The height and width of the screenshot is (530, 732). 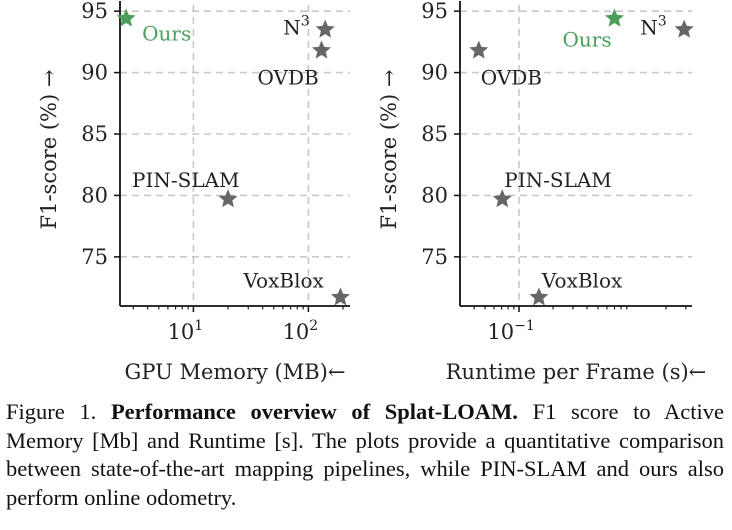 I want to click on x-tick-label: 10⁻¹, so click(x=510, y=331).